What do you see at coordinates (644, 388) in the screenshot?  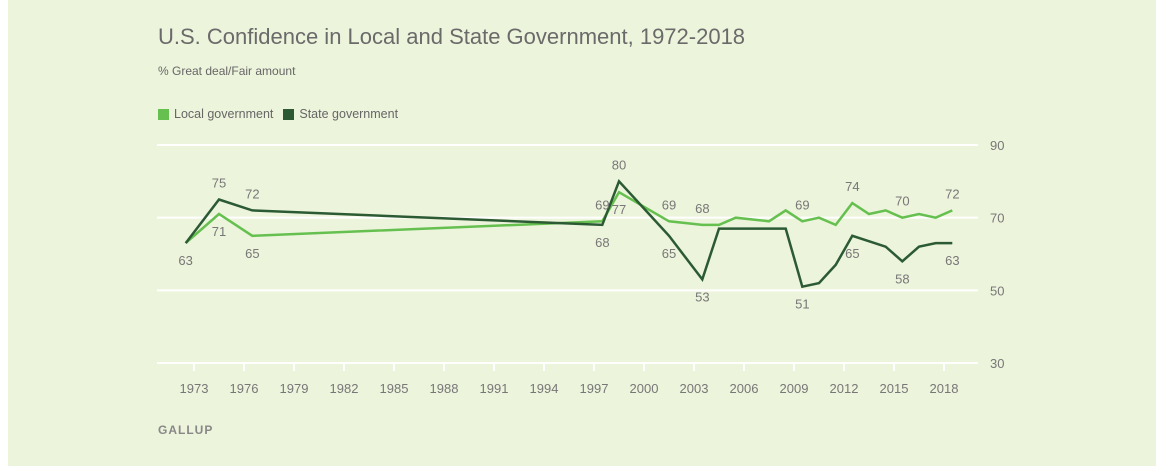 I see `x-tick-label: 2000` at bounding box center [644, 388].